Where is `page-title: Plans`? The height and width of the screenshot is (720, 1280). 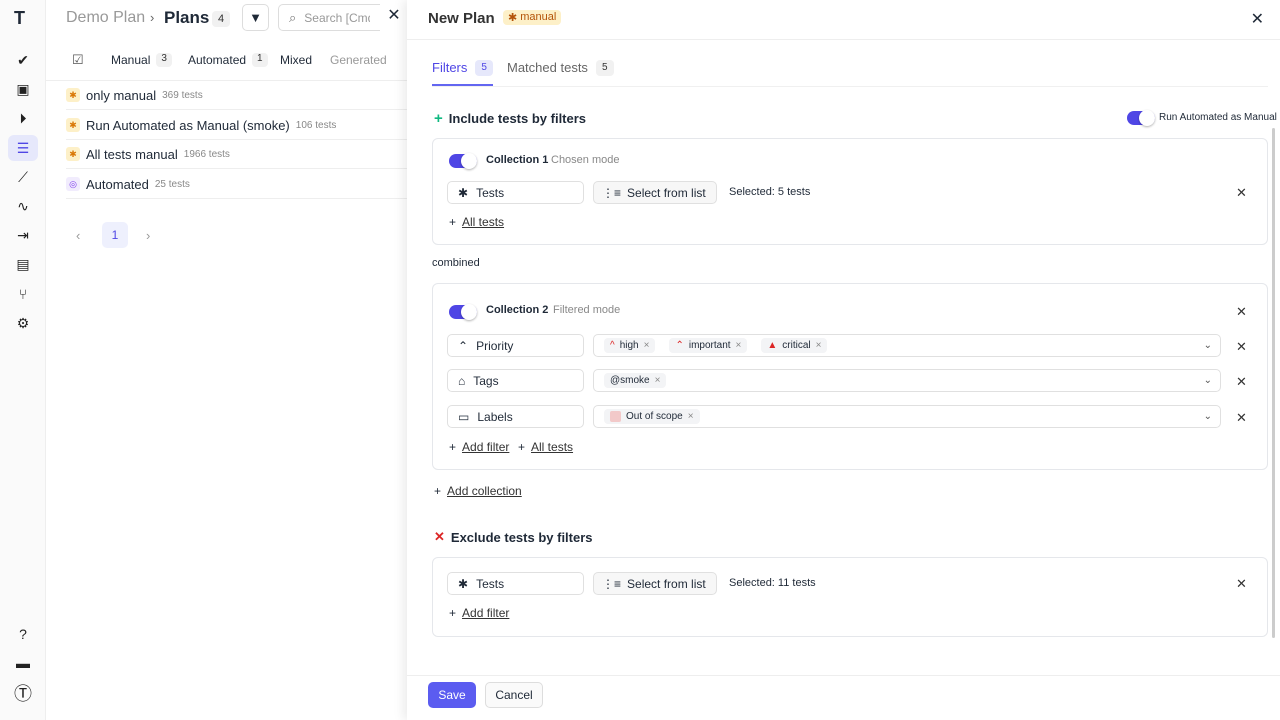
page-title: Plans is located at coordinates (187, 17).